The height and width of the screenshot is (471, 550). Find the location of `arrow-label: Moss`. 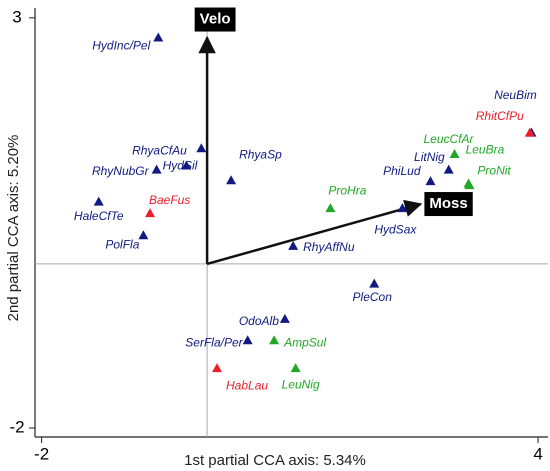

arrow-label: Moss is located at coordinates (448, 203).